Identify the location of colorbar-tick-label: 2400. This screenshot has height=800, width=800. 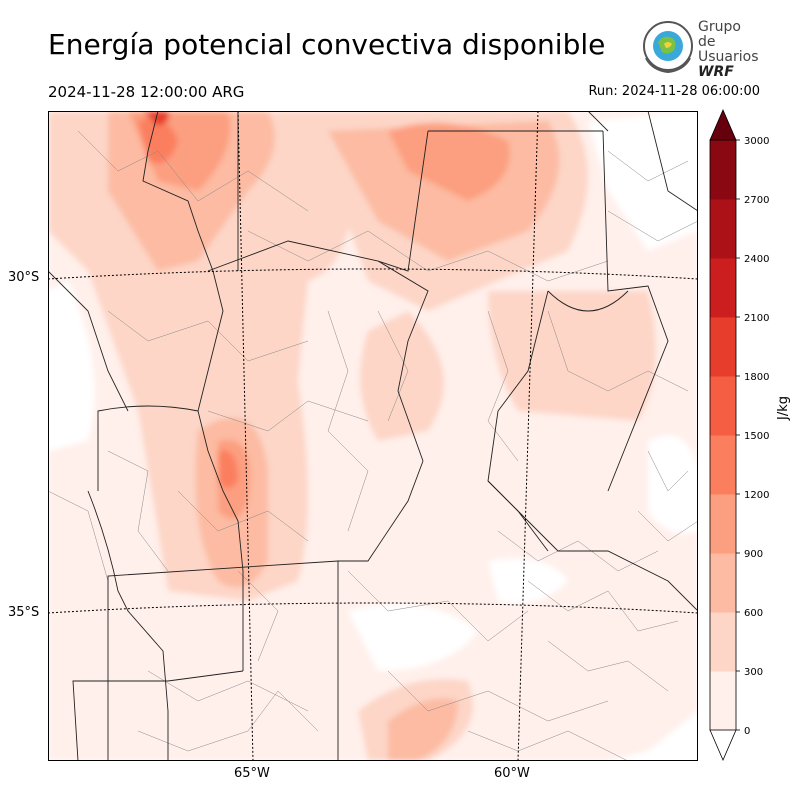
(756, 259).